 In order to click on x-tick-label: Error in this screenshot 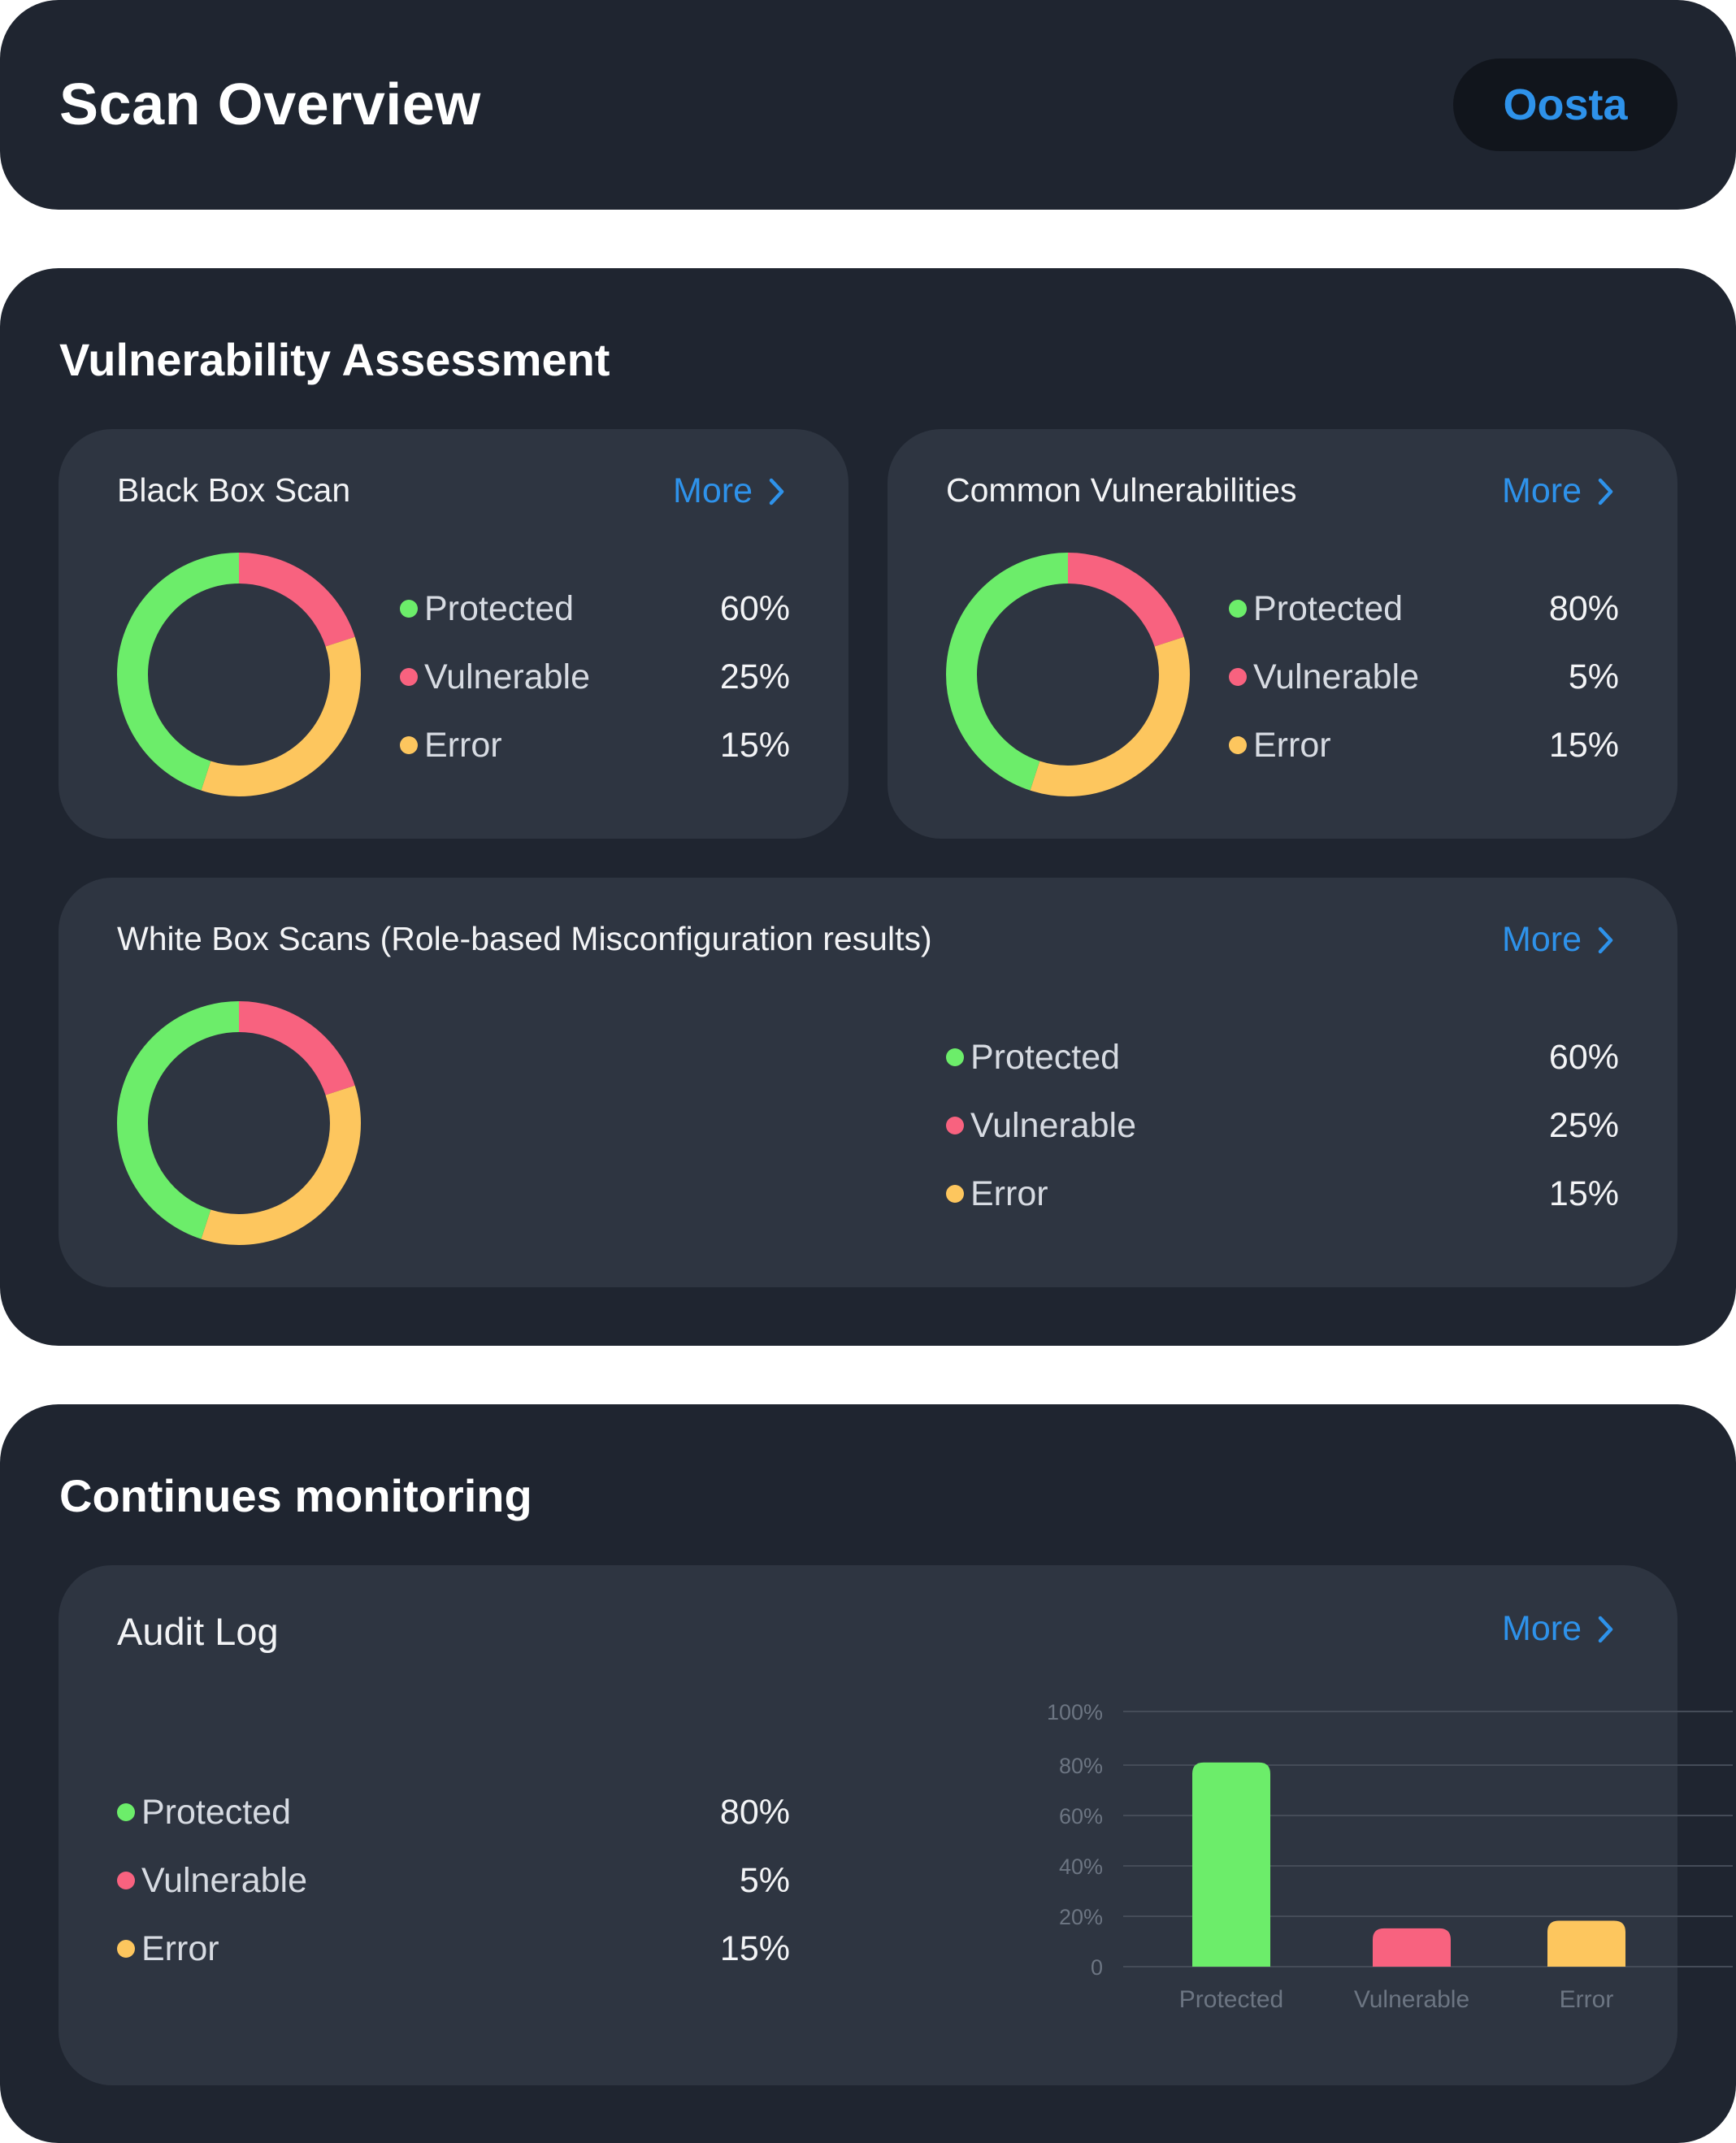, I will do `click(1587, 1999)`.